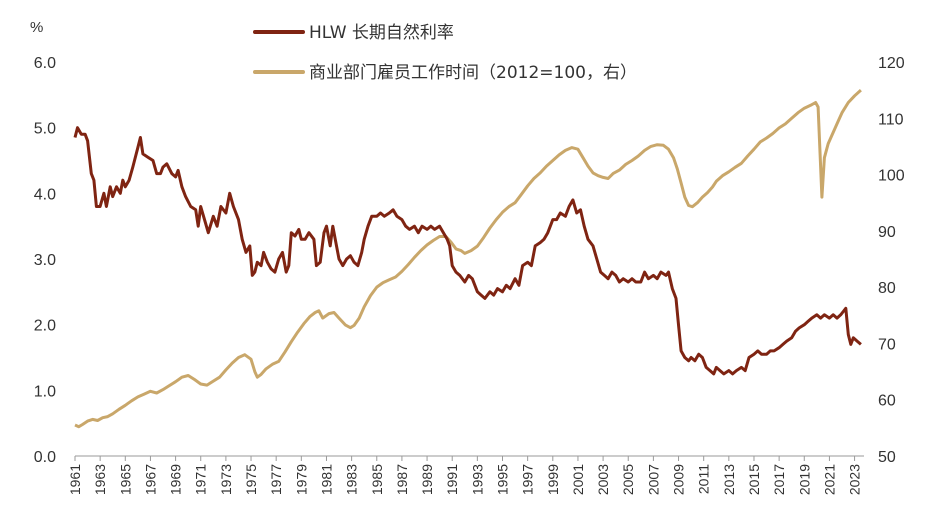 The width and height of the screenshot is (932, 530). I want to click on x-tick-label: 1969, so click(176, 479).